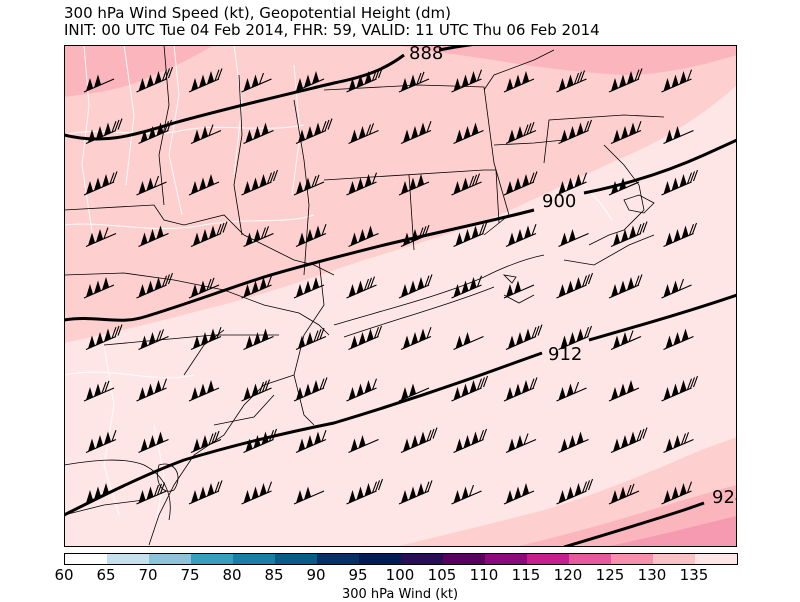  Describe the element at coordinates (610, 575) in the screenshot. I see `colorbar-tick-label: 125` at that location.